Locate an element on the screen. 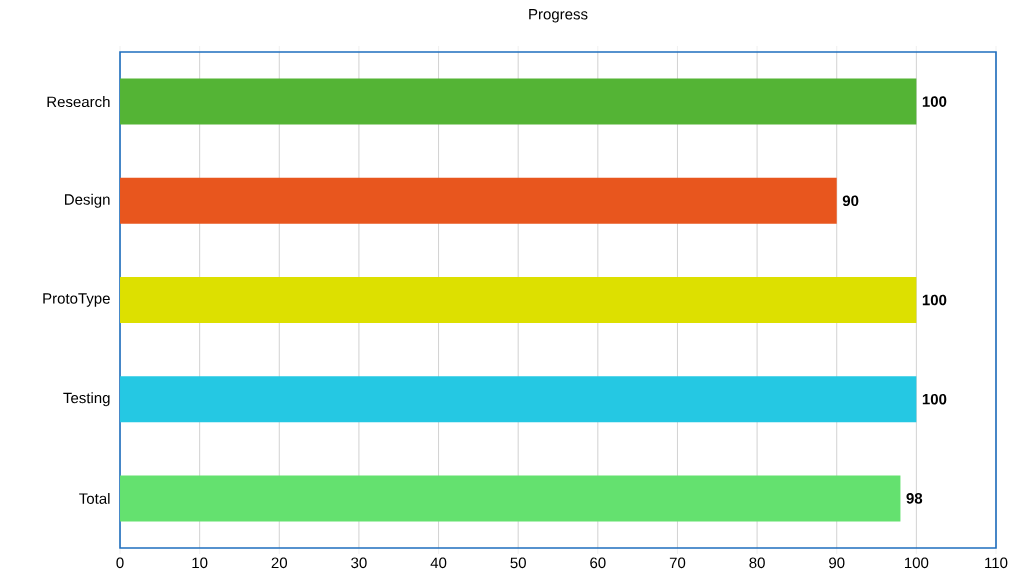 This screenshot has width=1012, height=586. x-tick-label: 100 is located at coordinates (916, 563).